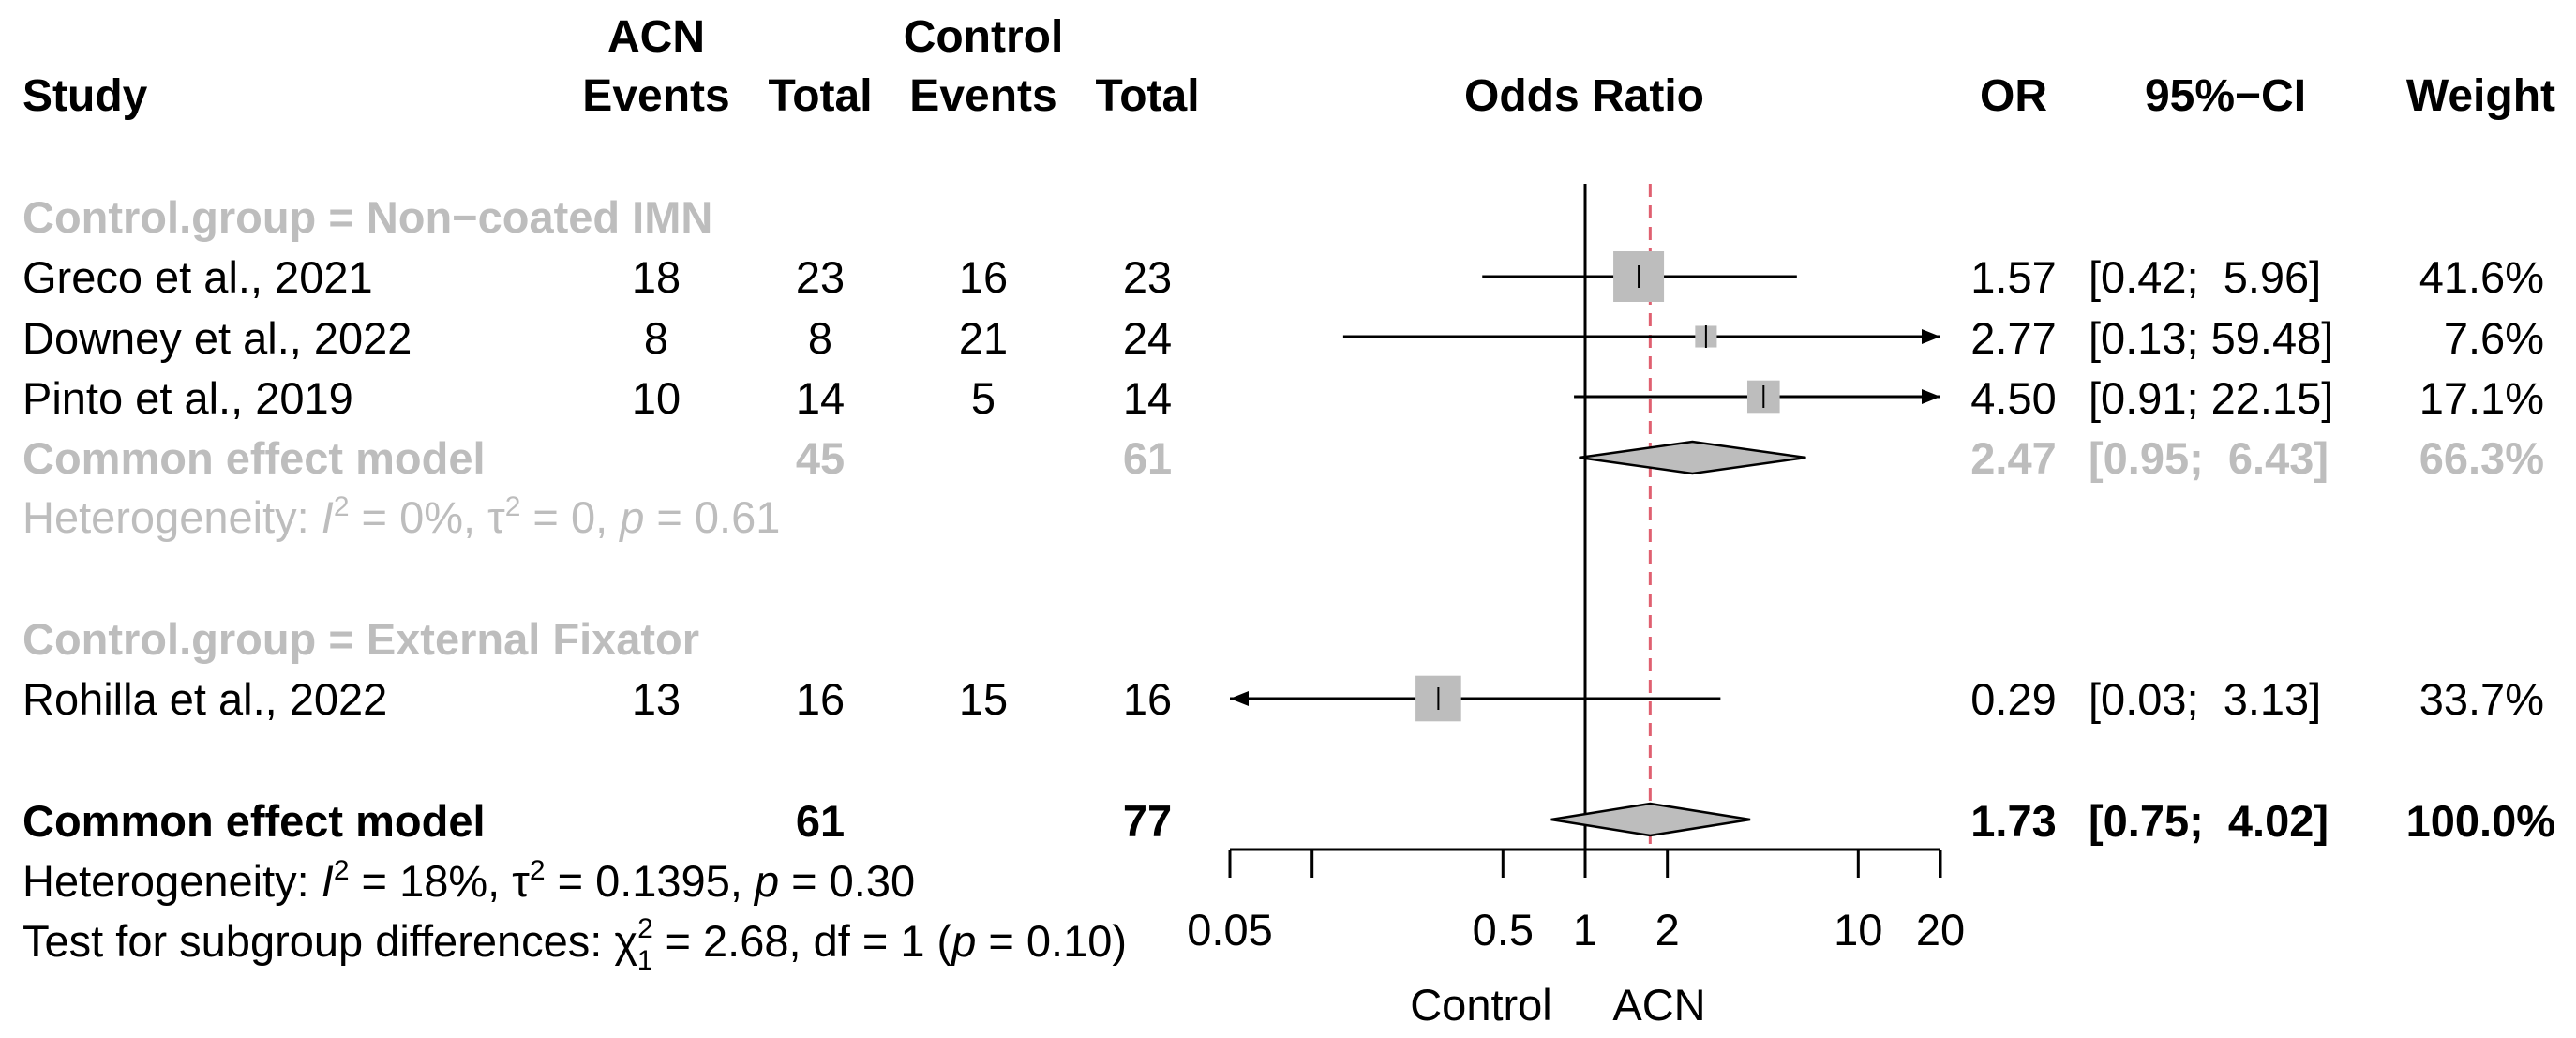 The height and width of the screenshot is (1038, 2576). I want to click on header-or: OR, so click(2013, 96).